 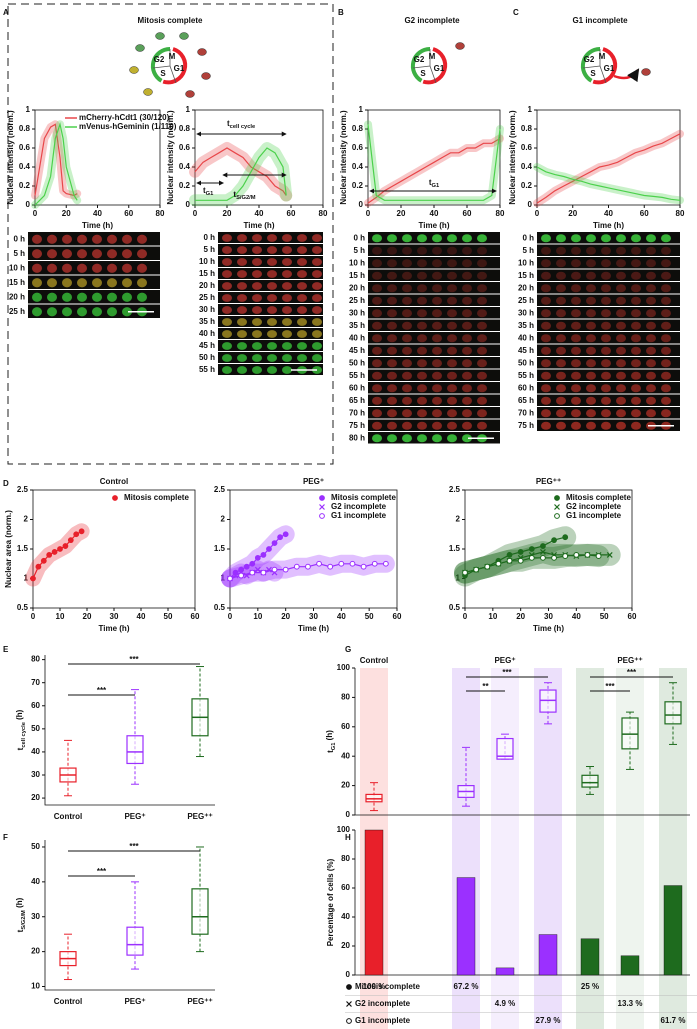 I want to click on time-label: 5 h, so click(x=209, y=249).